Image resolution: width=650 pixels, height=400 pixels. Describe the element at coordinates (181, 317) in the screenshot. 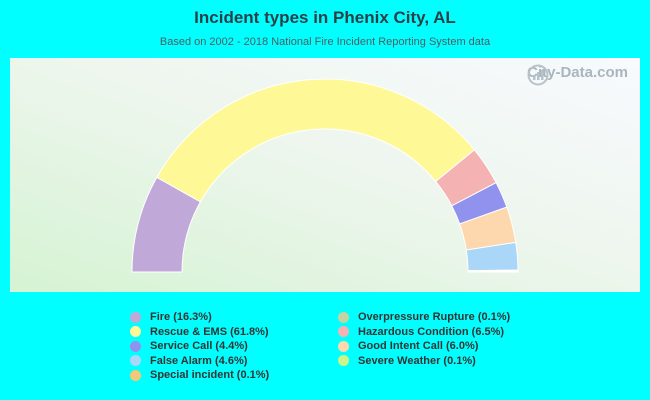

I see `legend-label: Fire (16.3%)` at that location.